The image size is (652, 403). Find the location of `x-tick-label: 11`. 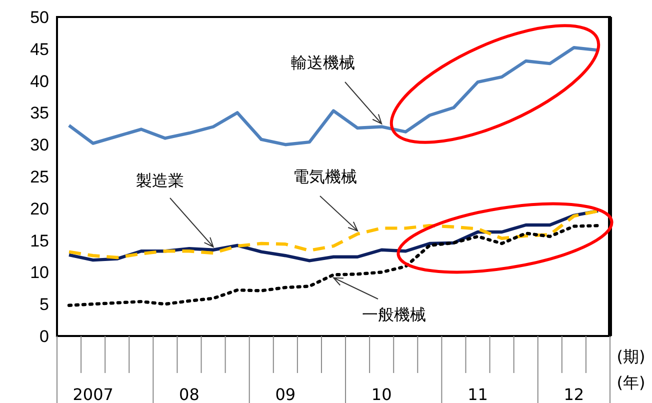

x-tick-label: 11 is located at coordinates (478, 394).